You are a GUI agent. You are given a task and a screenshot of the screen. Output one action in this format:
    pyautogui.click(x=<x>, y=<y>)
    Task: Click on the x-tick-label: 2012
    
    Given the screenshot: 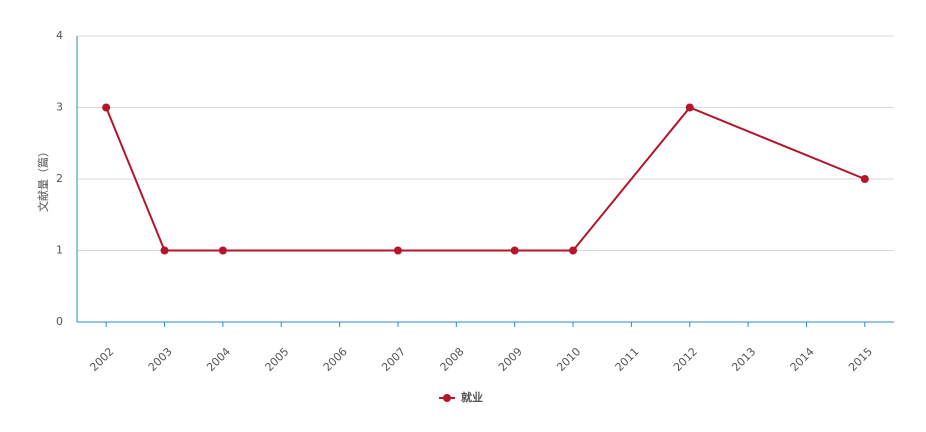 What is the action you would take?
    pyautogui.click(x=685, y=359)
    